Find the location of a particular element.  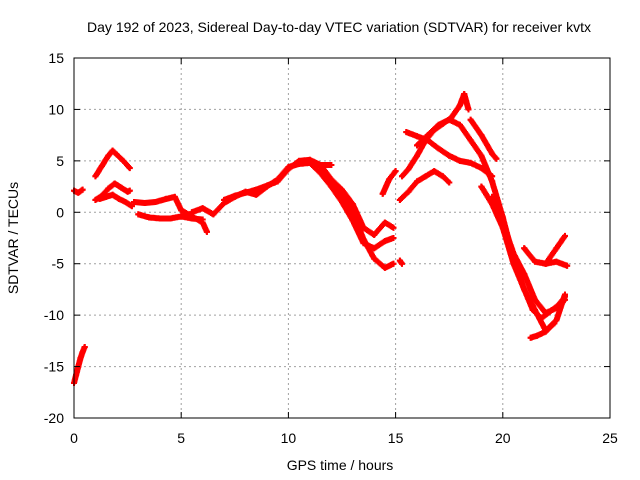

y-tick-label: 10 is located at coordinates (56, 109).